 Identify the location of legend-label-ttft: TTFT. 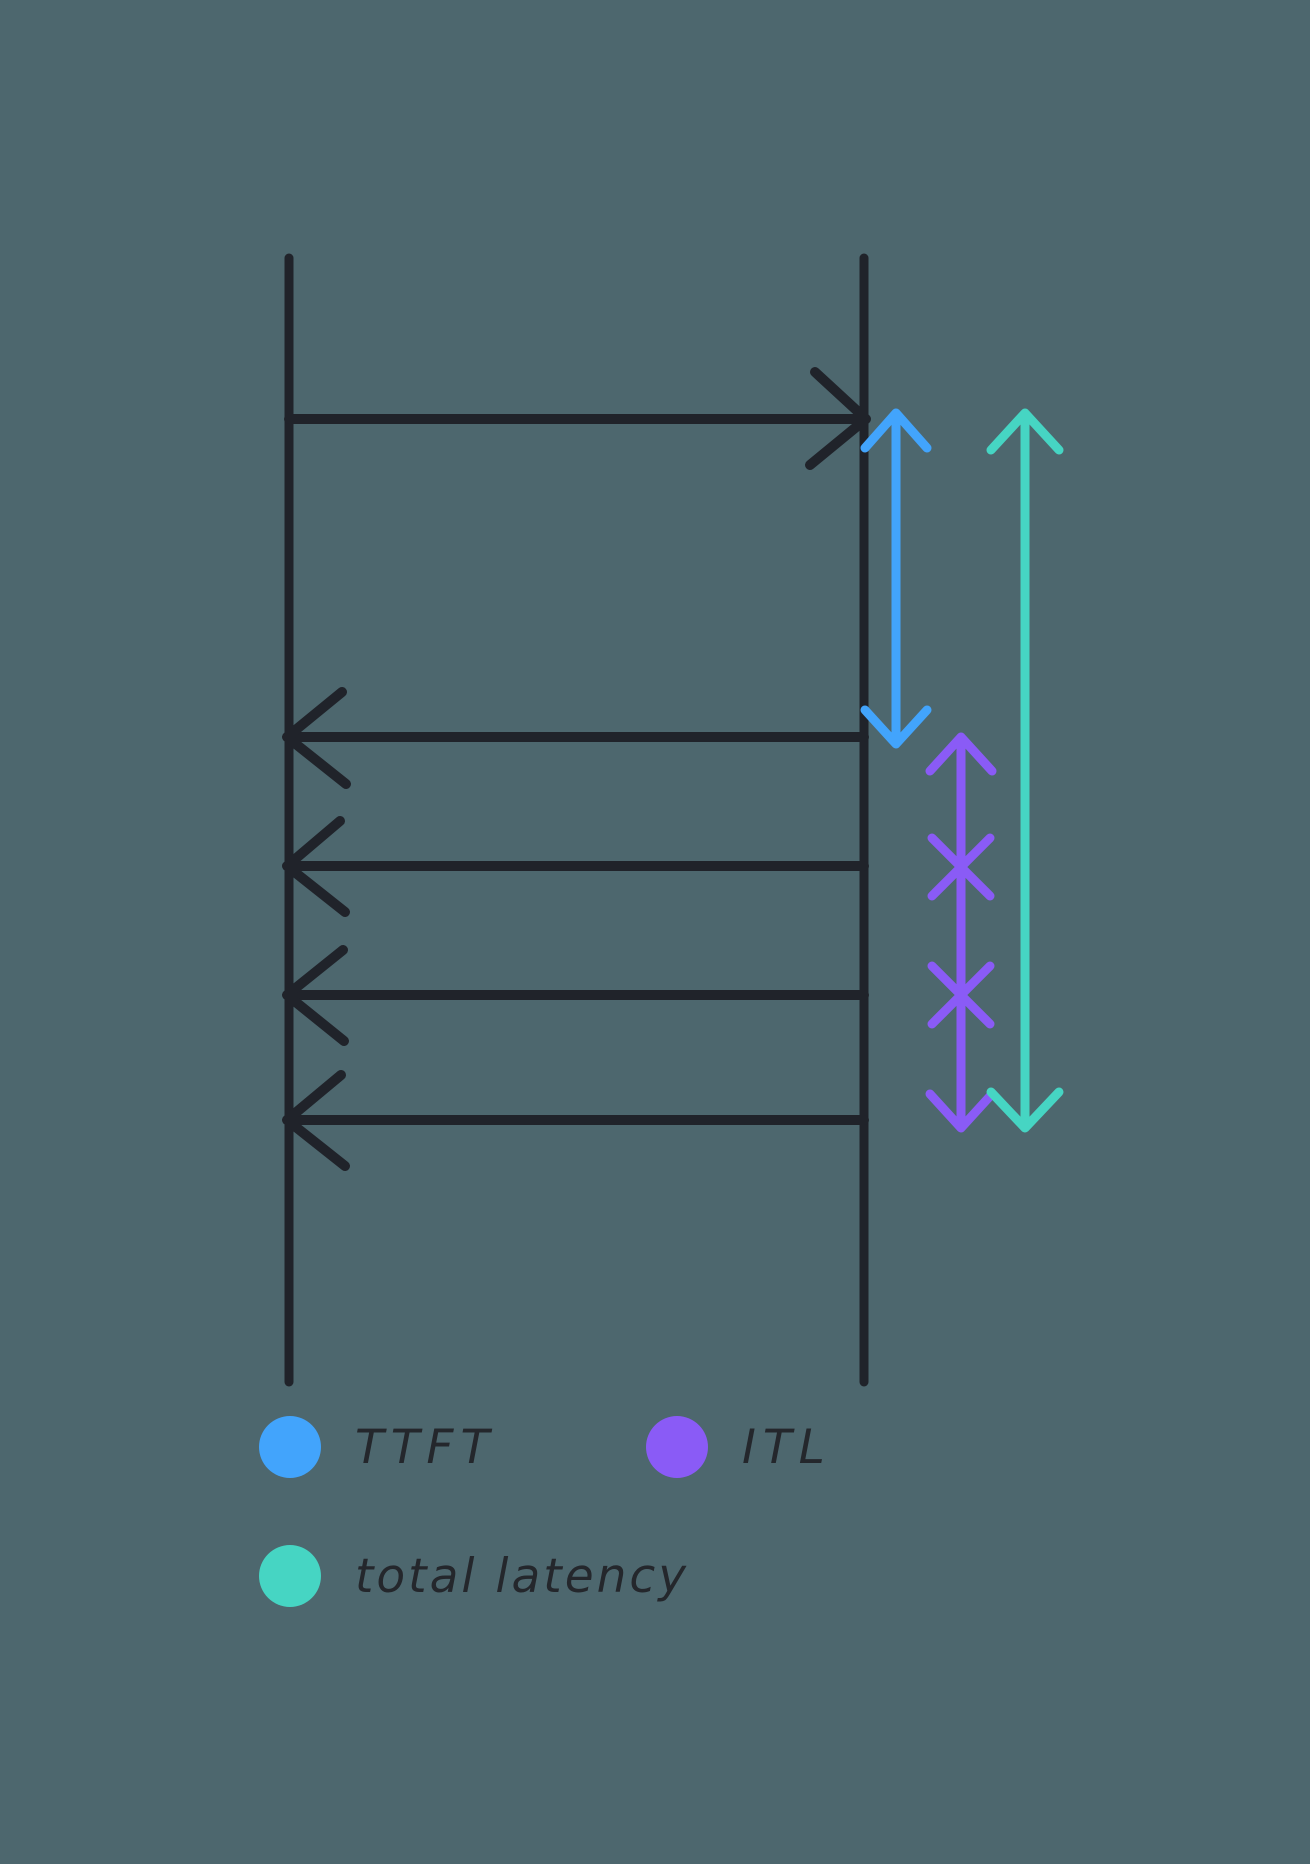
(426, 1447).